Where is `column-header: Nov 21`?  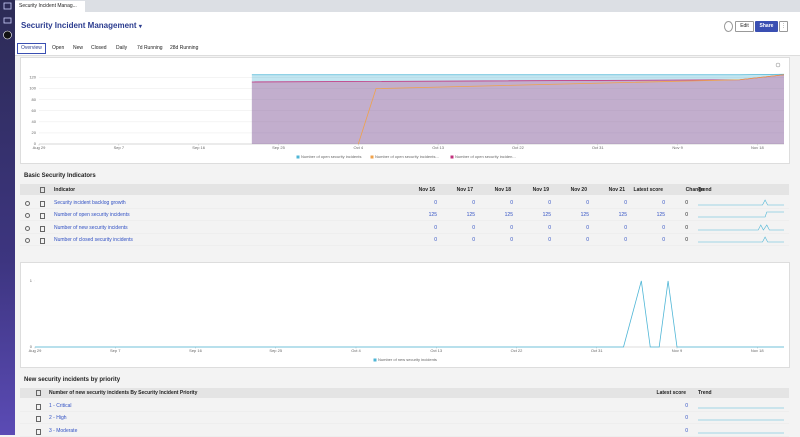
column-header: Nov 21 is located at coordinates (616, 190).